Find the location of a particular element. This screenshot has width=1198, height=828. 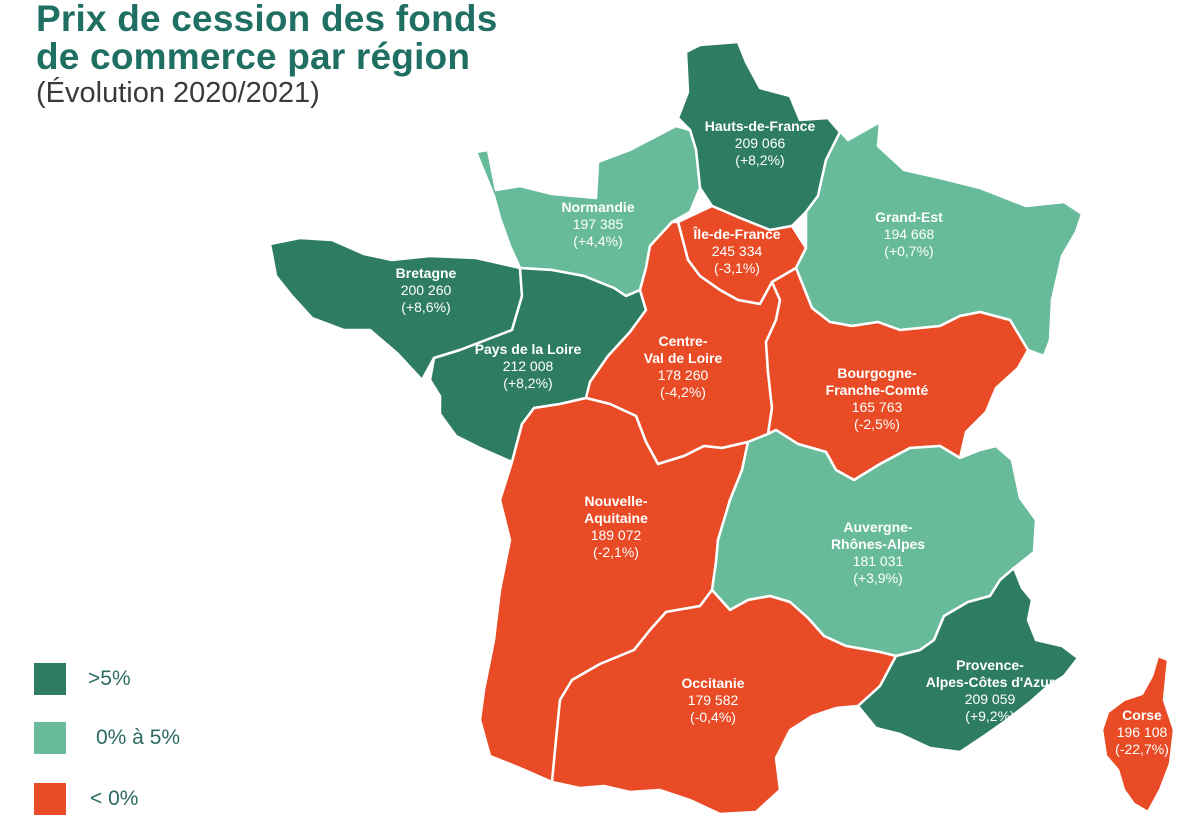

legend-label-above-5: >5% is located at coordinates (109, 678).